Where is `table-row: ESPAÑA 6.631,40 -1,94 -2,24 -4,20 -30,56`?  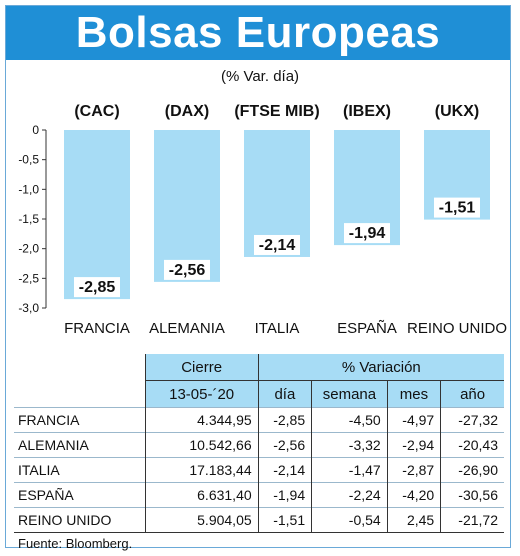
table-row: ESPAÑA 6.631,40 -1,94 -2,24 -4,20 -30,56 is located at coordinates (259, 495).